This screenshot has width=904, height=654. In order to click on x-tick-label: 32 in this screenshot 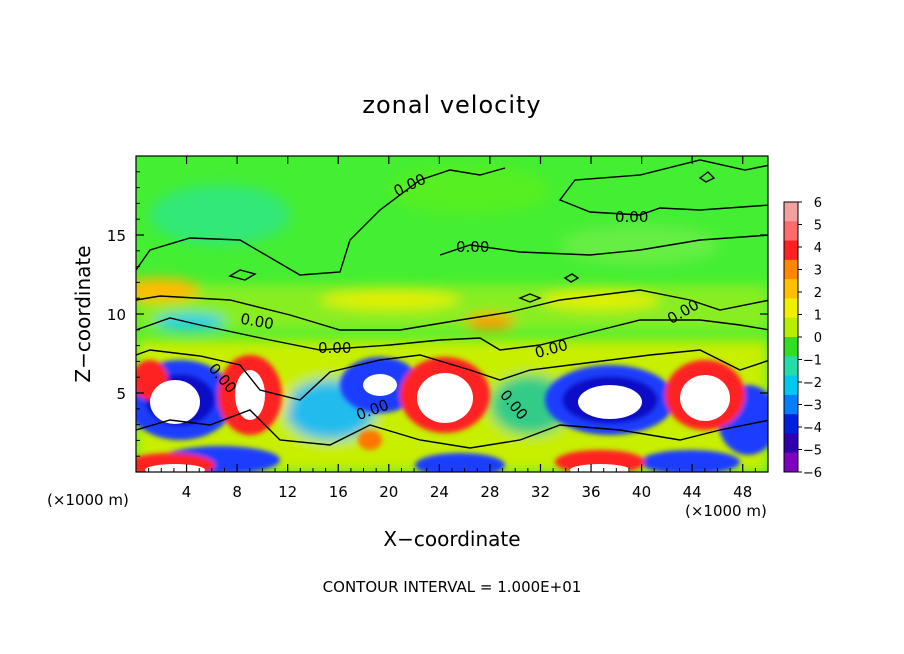, I will do `click(540, 492)`.